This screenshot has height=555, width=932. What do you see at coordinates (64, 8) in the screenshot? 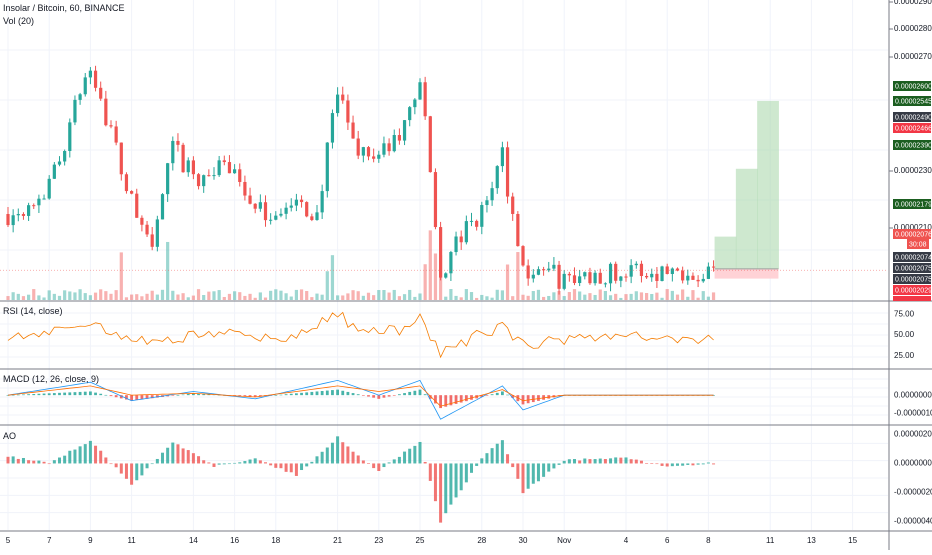
I see `symbol-title: Insolar / Bitcoin, 60, BINANCE` at bounding box center [64, 8].